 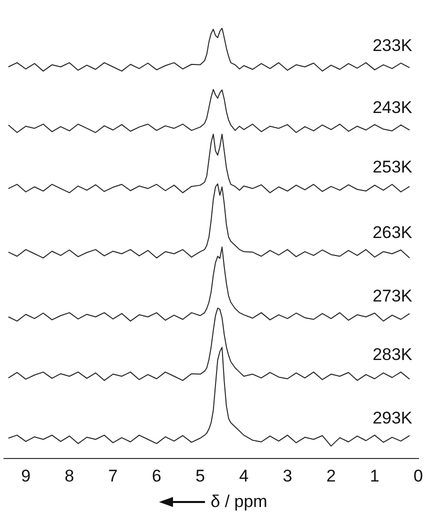 I want to click on x-tick-label: 1, so click(x=375, y=476).